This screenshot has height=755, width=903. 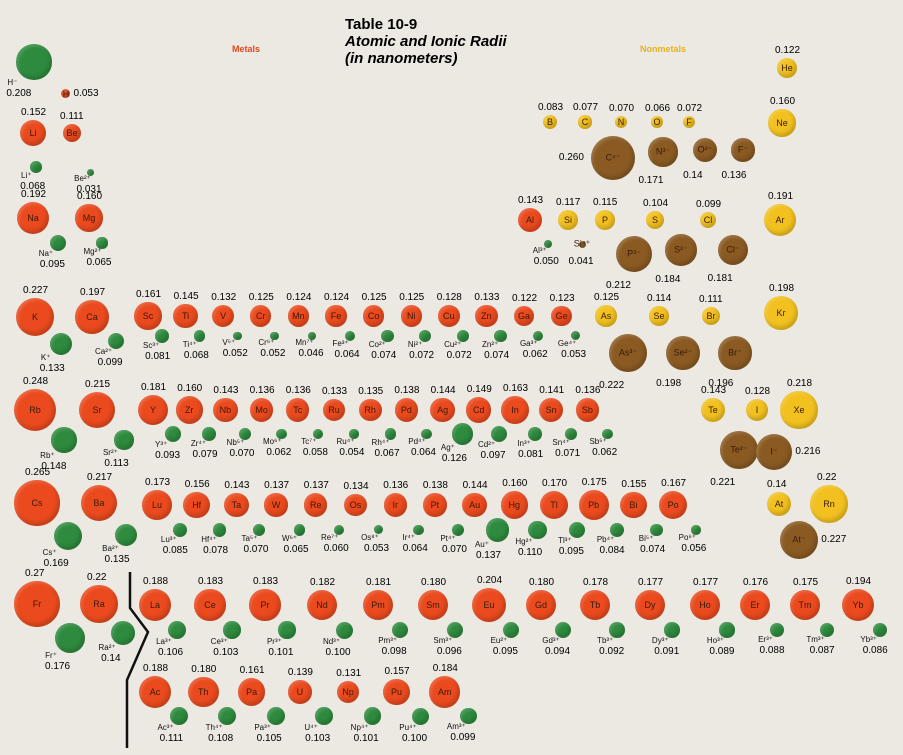 I want to click on atom-pa, so click(x=251, y=692).